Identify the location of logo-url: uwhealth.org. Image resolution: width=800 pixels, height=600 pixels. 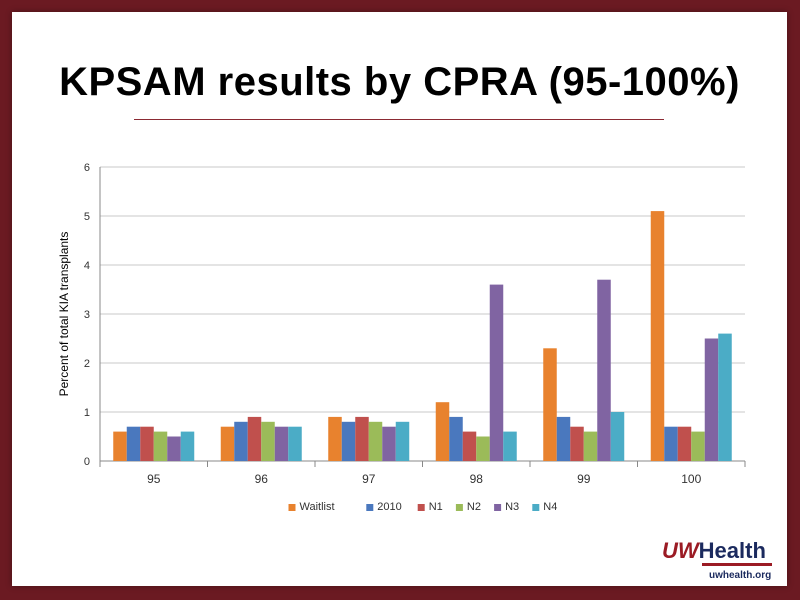
(740, 575).